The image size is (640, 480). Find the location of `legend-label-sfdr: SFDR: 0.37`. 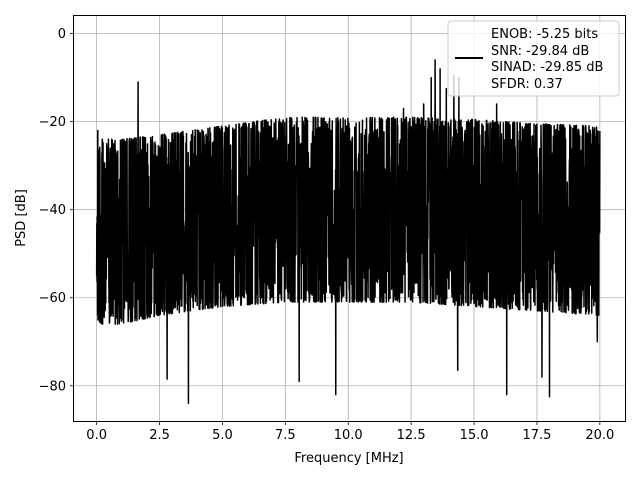

legend-label-sfdr: SFDR: 0.37 is located at coordinates (527, 84).